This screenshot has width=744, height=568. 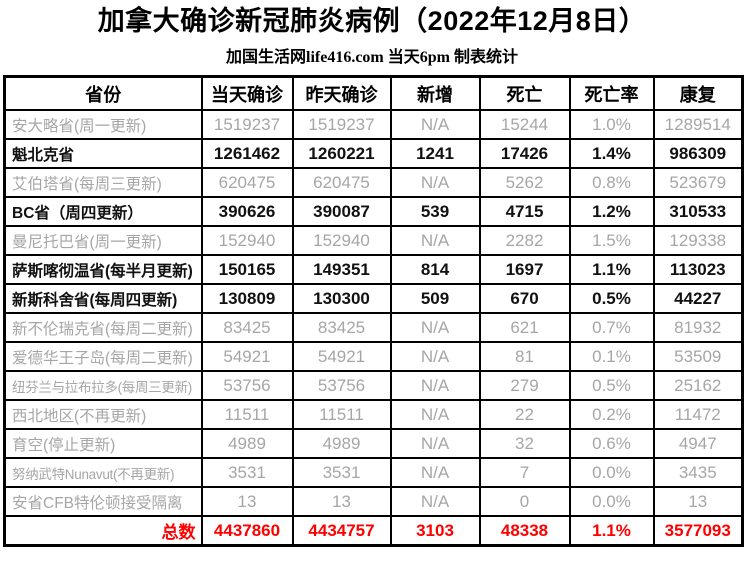 I want to click on value-cell: 32, so click(x=524, y=443).